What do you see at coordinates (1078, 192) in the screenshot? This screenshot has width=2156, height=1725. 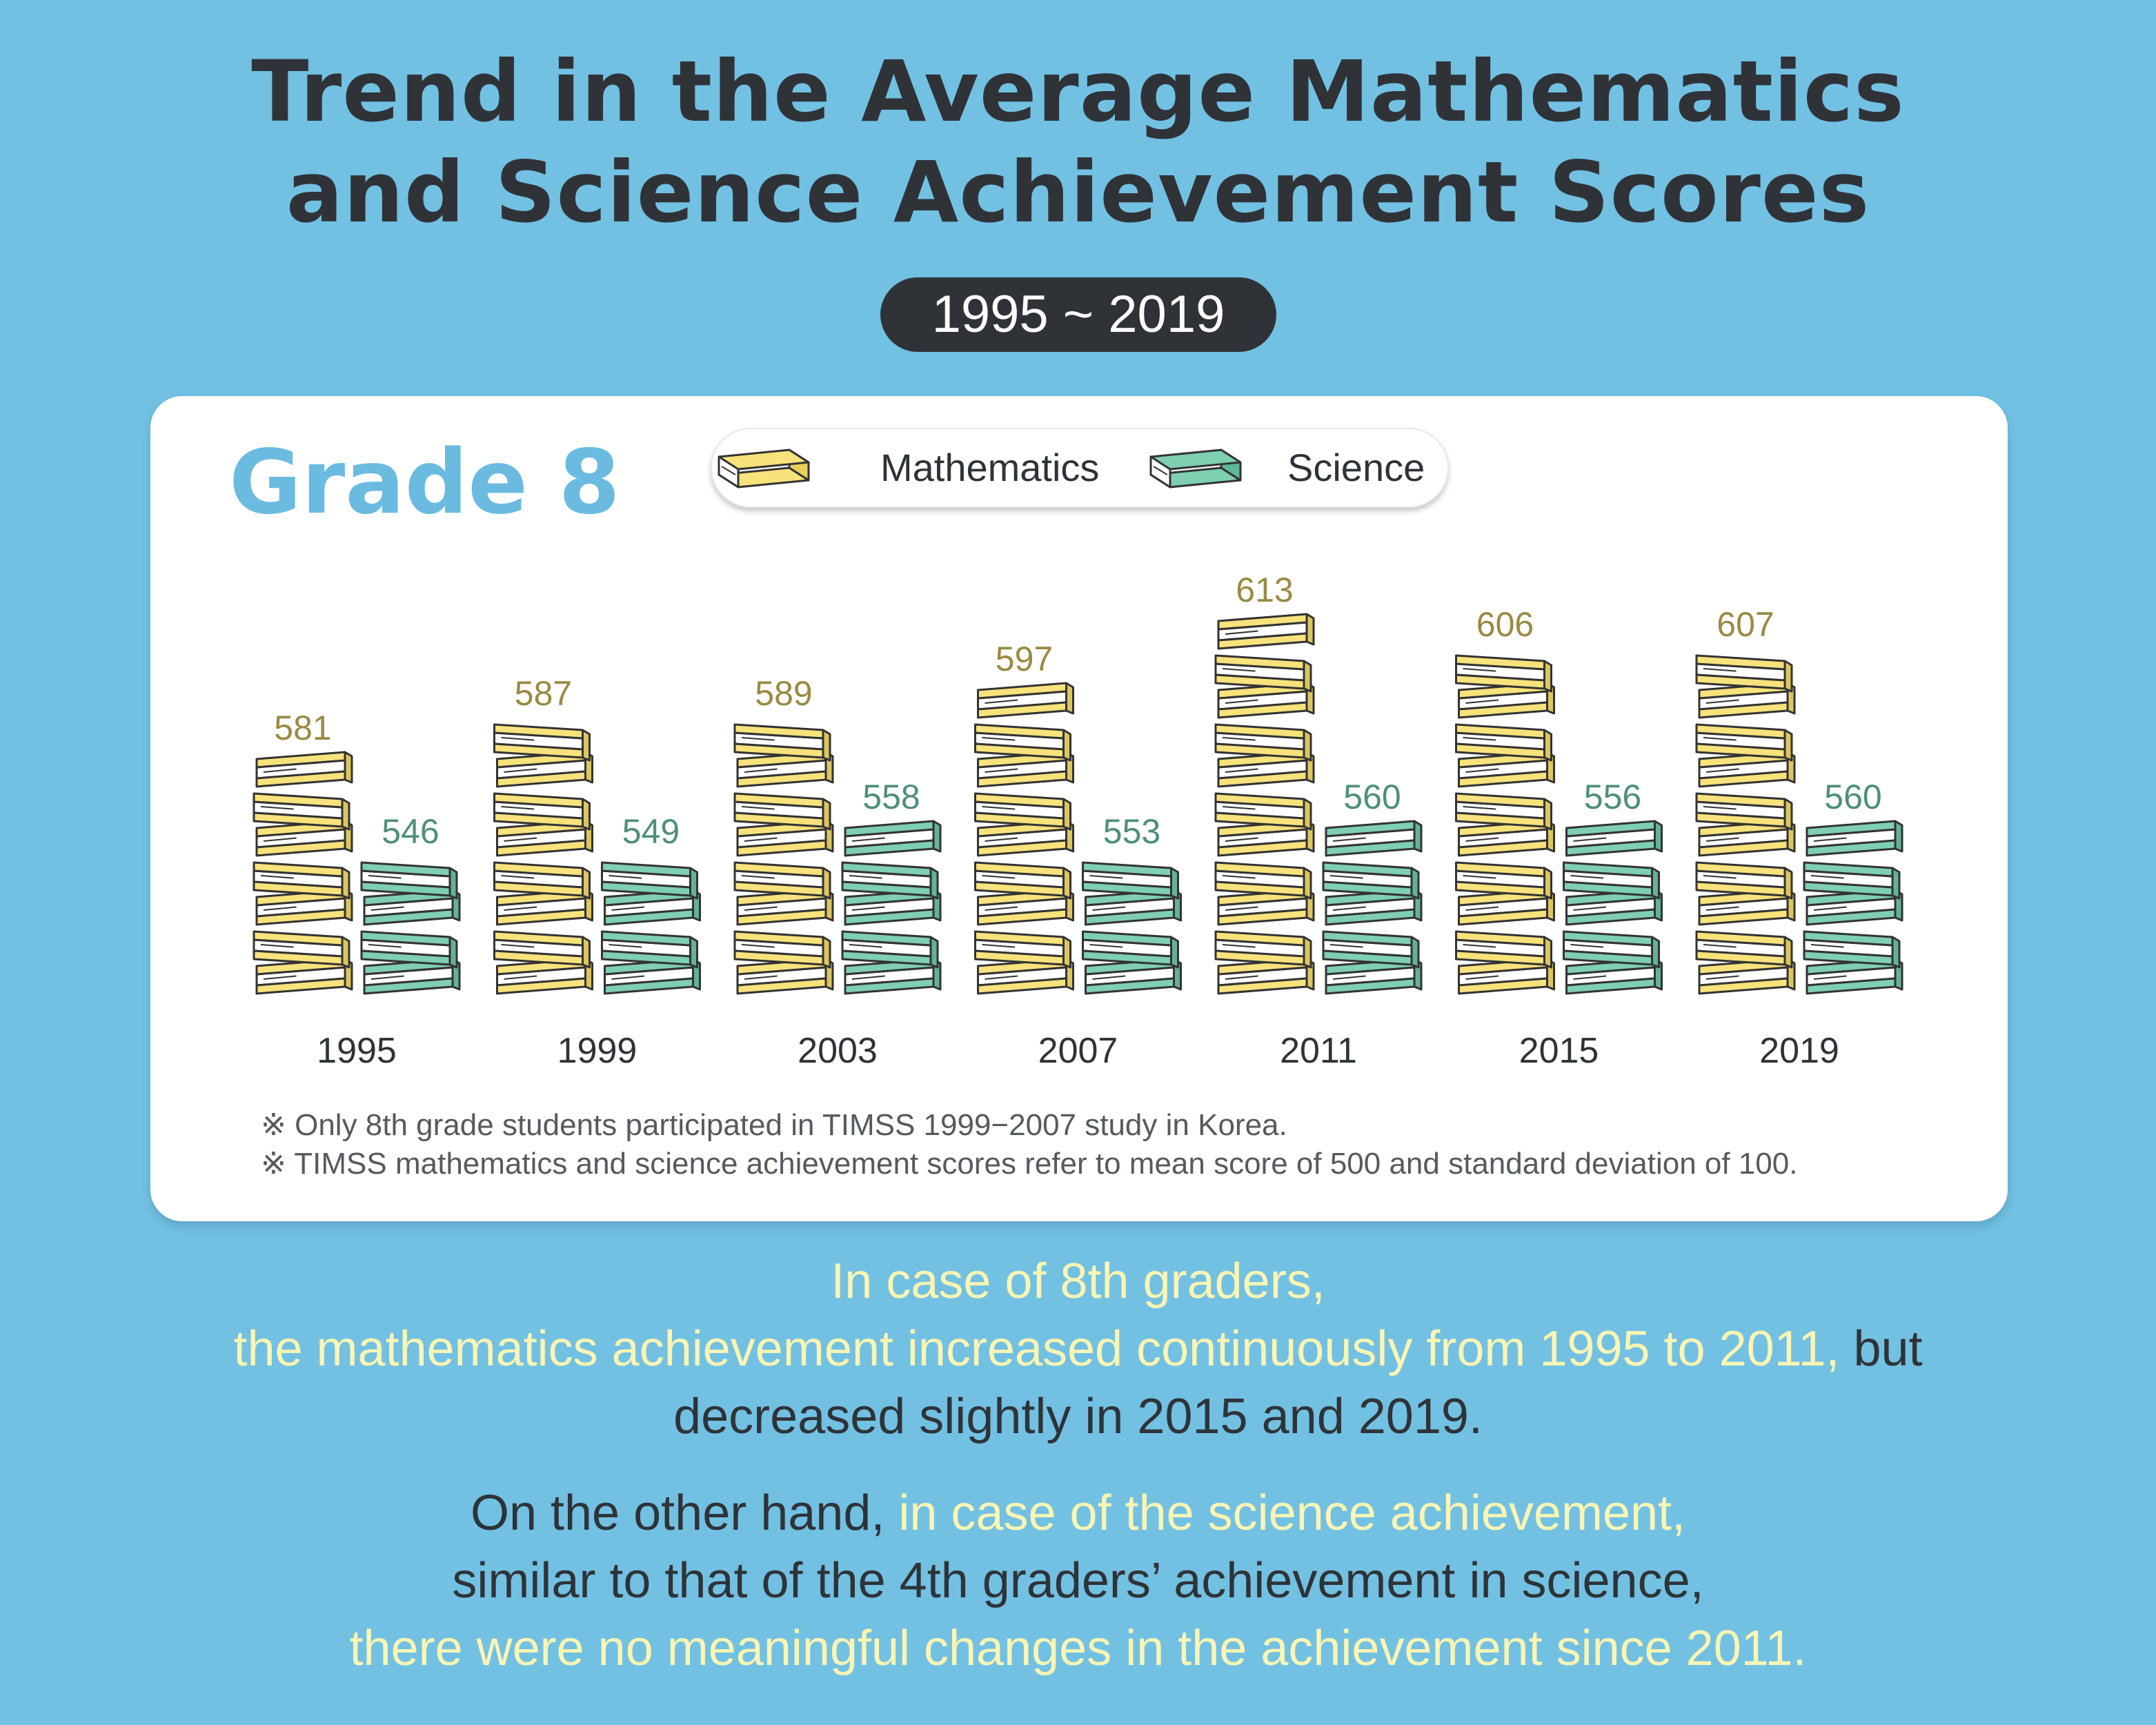 I see `title-line-2: and Science Achievement Scores` at bounding box center [1078, 192].